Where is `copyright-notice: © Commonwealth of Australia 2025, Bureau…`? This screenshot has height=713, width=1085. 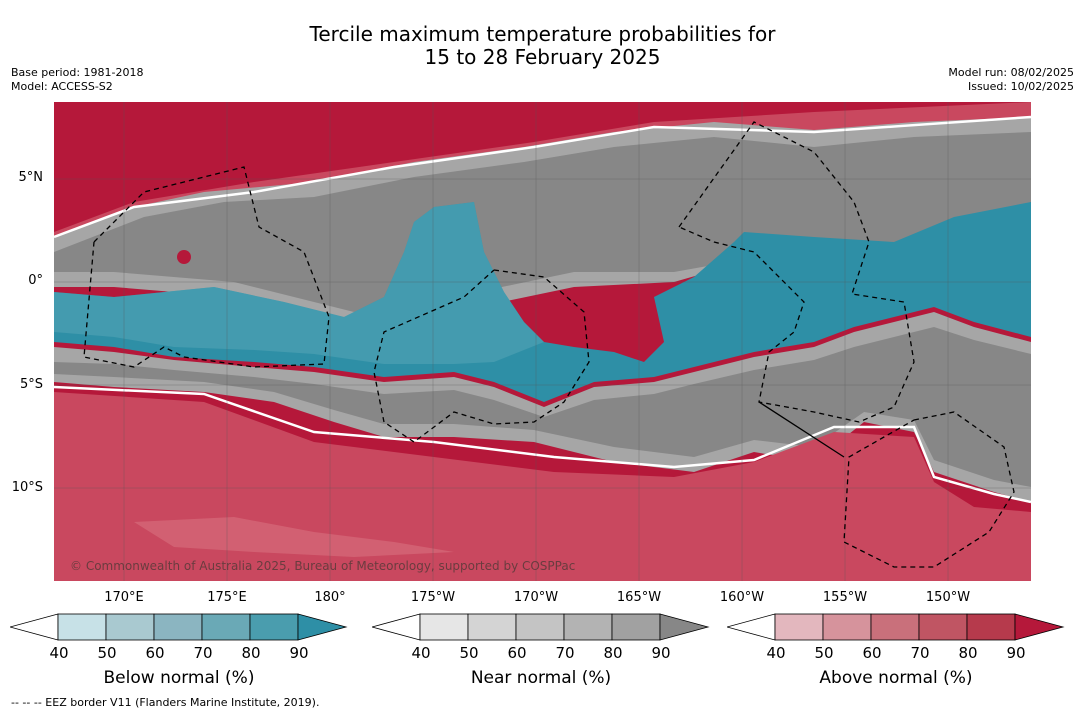
copyright-notice: © Commonwealth of Australia 2025, Bureau… is located at coordinates (323, 566).